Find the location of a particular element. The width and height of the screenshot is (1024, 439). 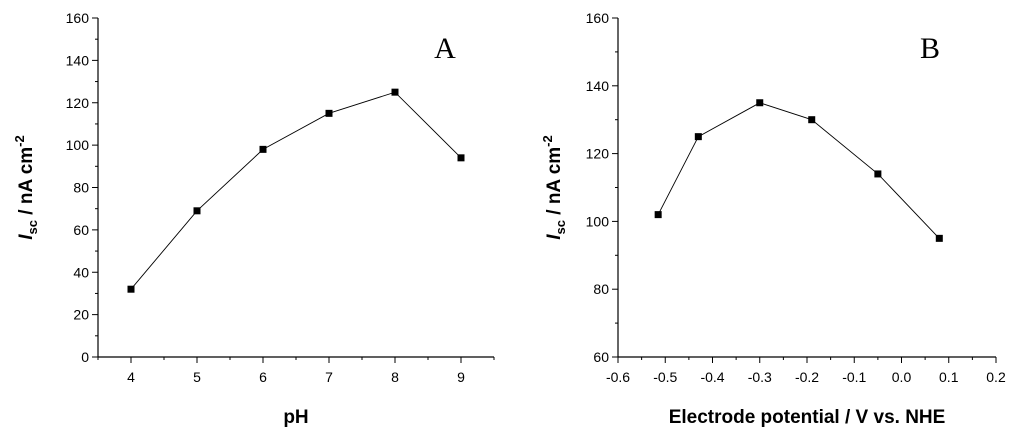

panel-label: A is located at coordinates (445, 48).